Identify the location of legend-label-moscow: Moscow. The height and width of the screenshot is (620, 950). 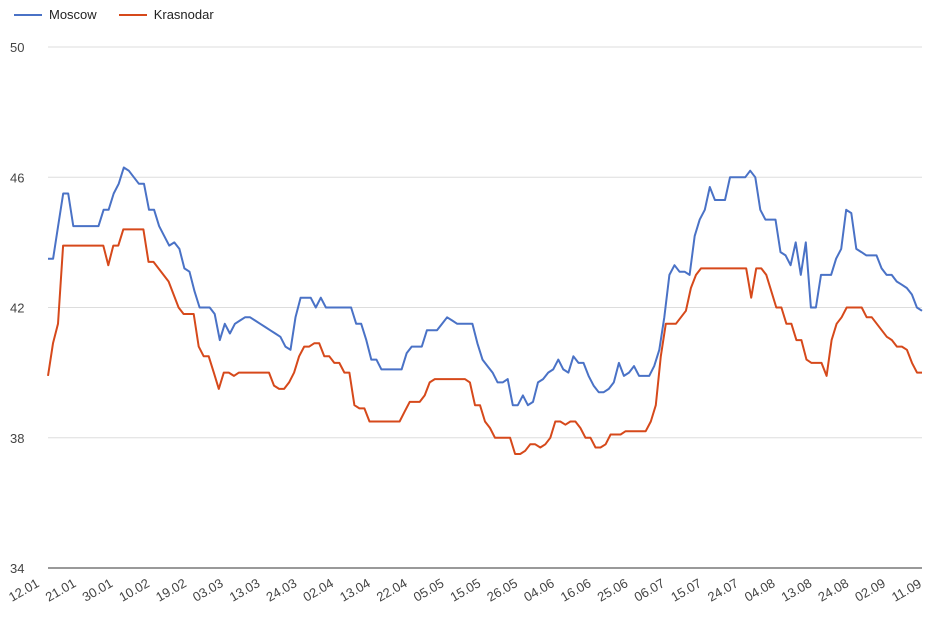
(73, 14).